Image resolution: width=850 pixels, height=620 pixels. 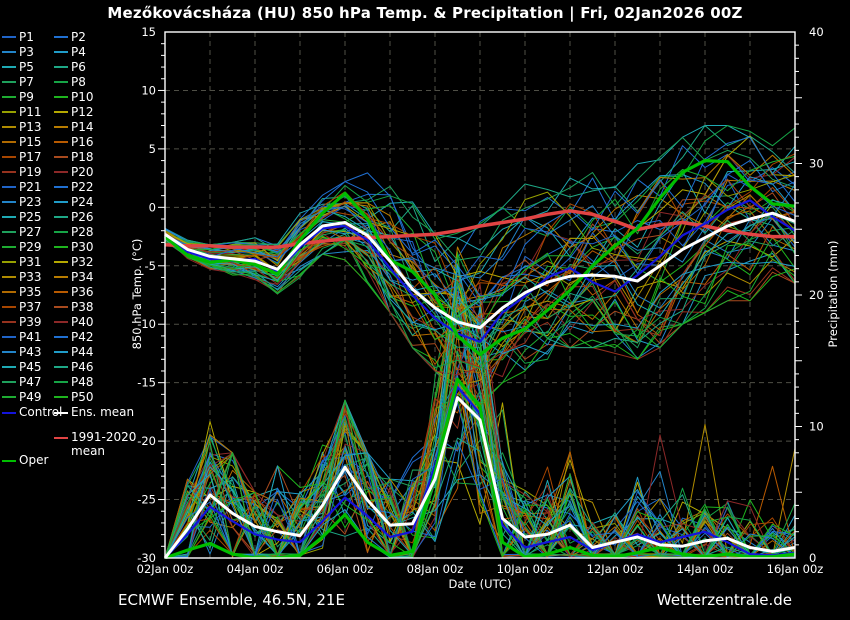 What do you see at coordinates (812, 558) in the screenshot?
I see `y-right-tick-label: 0` at bounding box center [812, 558].